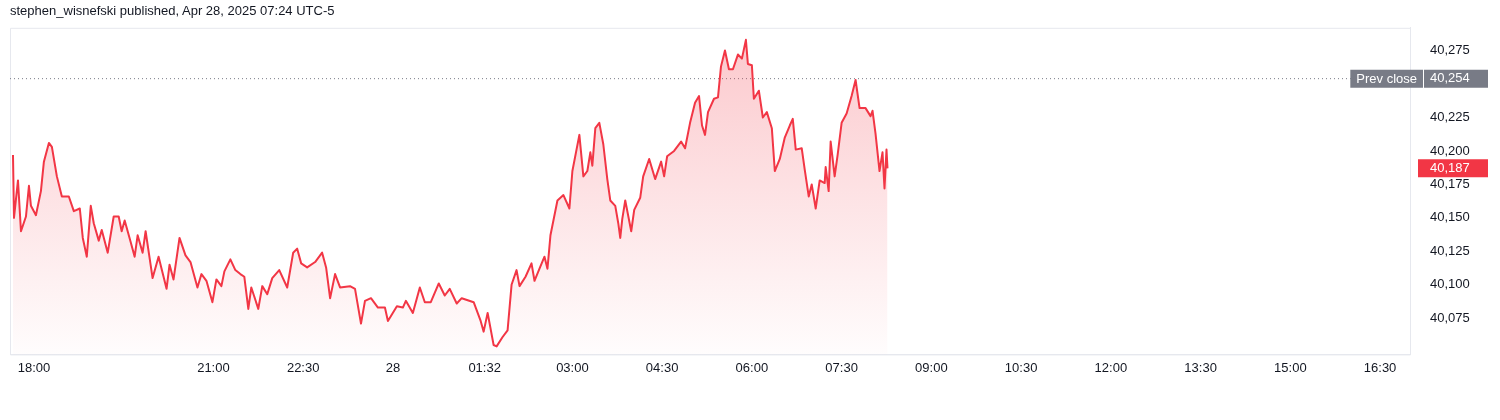  What do you see at coordinates (931, 367) in the screenshot?
I see `x-tick-label: 09:00` at bounding box center [931, 367].